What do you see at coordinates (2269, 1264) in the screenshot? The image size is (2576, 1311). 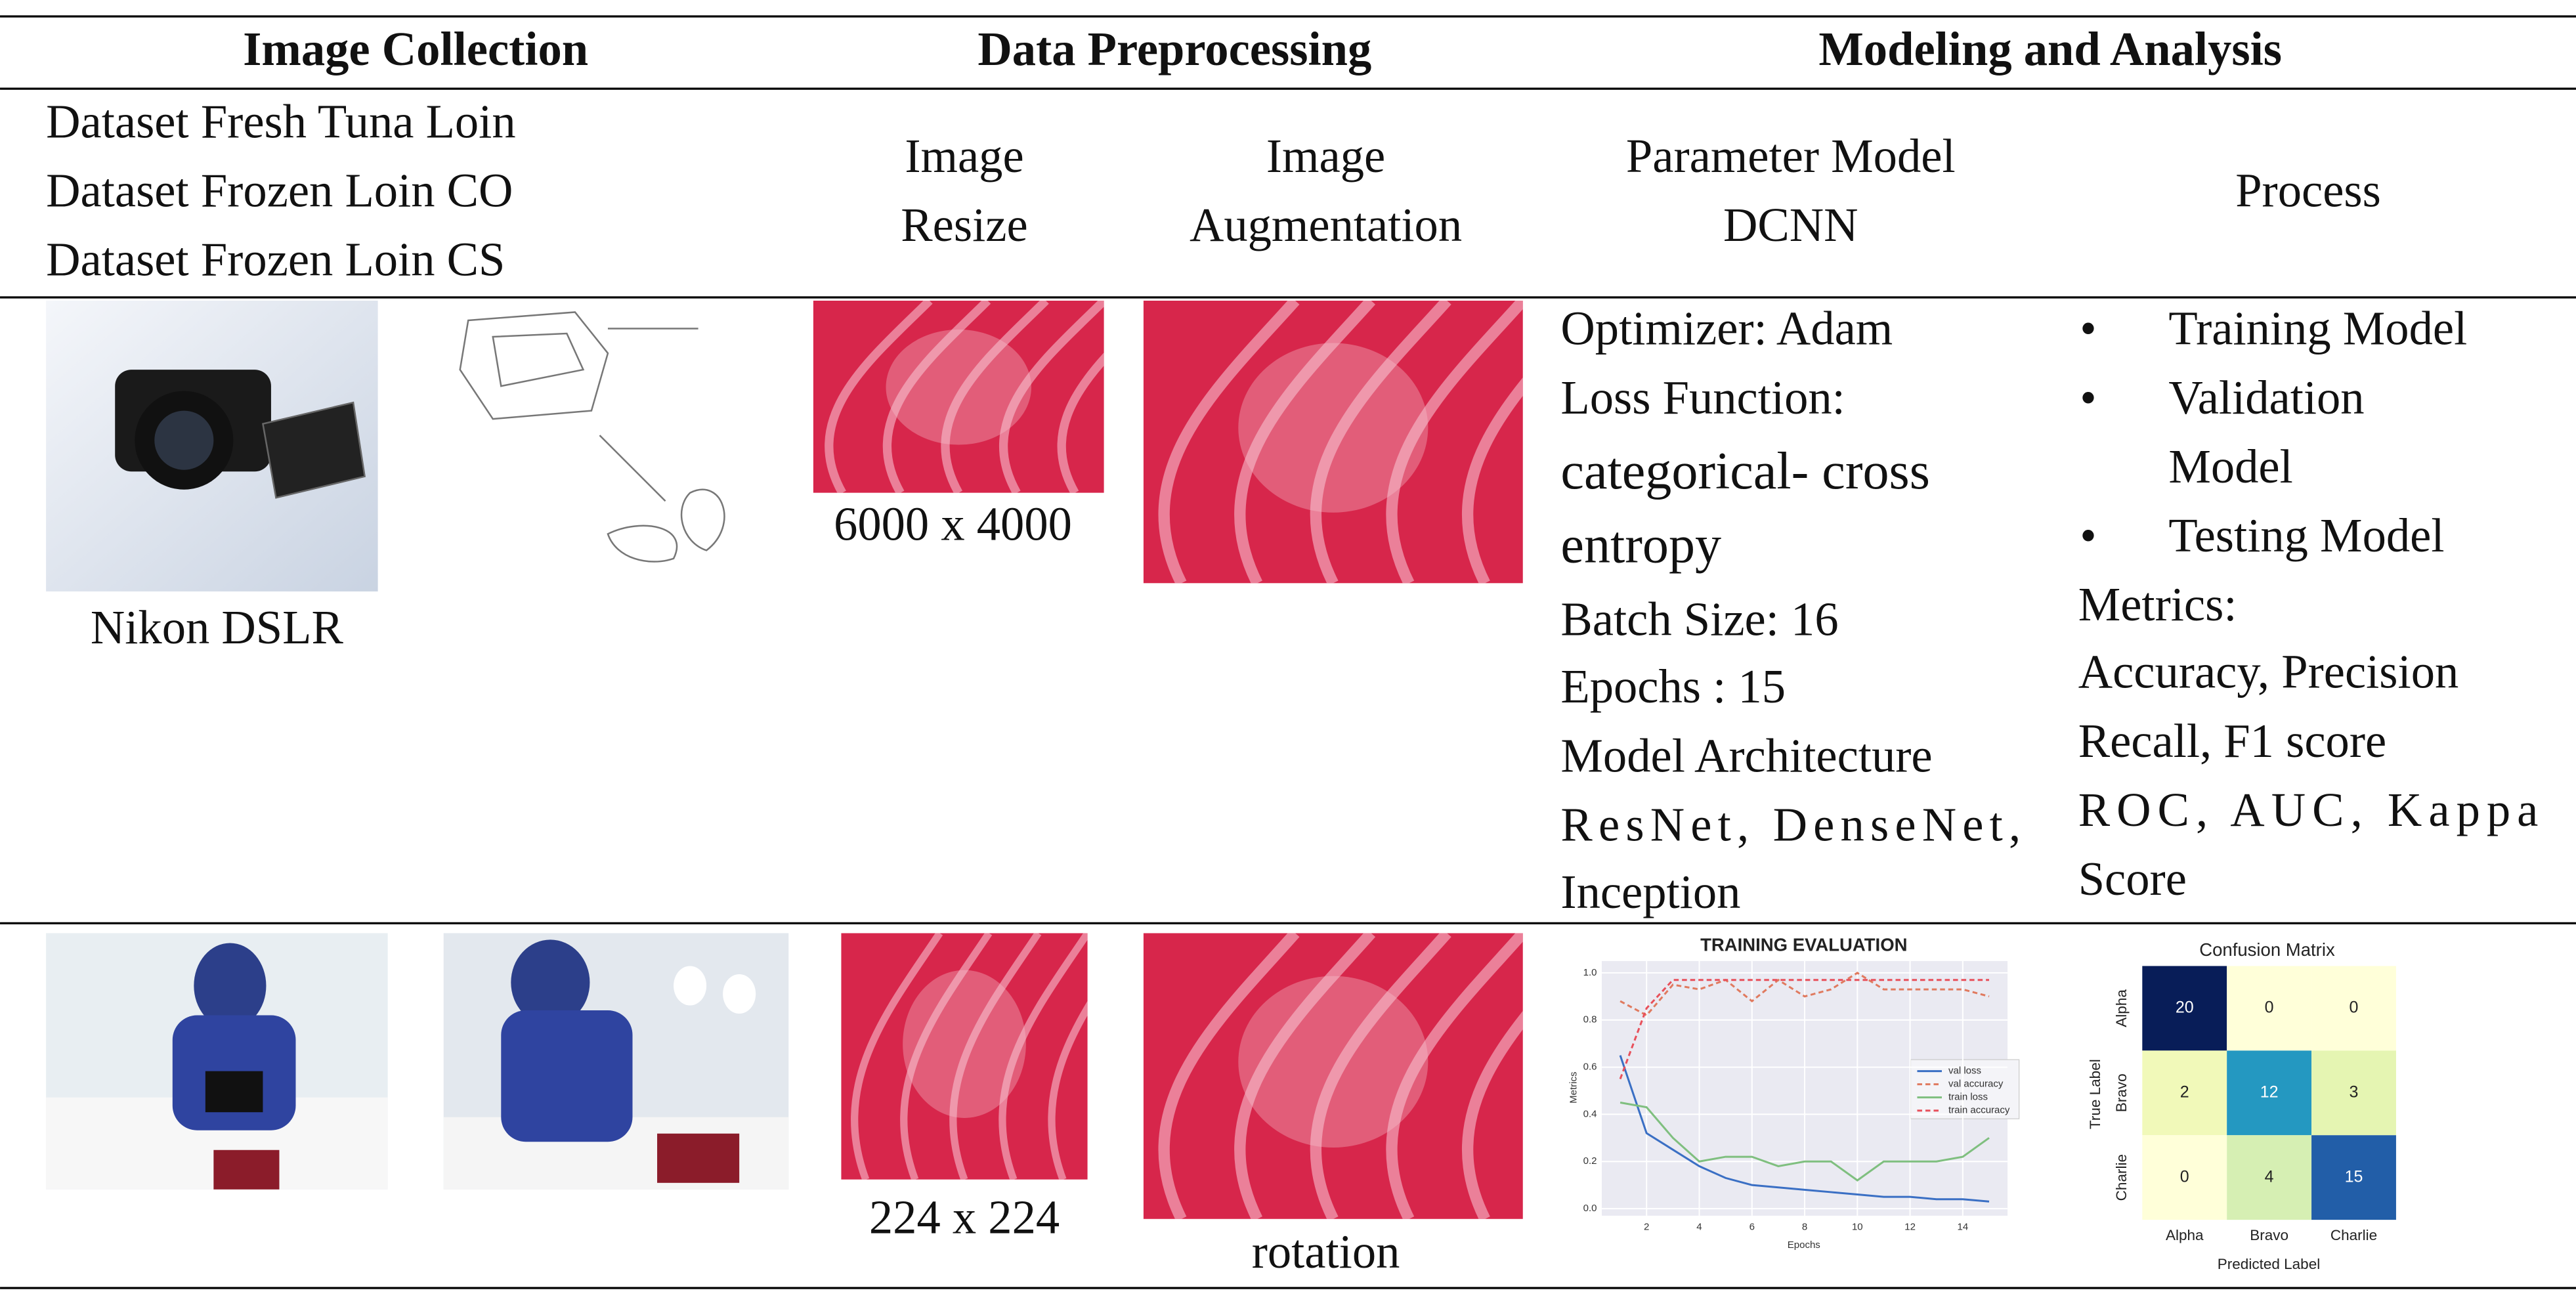 I see `x-axis-label: Predicted Label` at bounding box center [2269, 1264].